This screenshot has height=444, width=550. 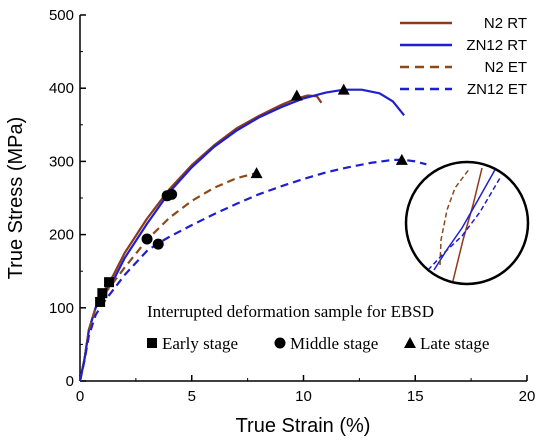 I want to click on inset-circle, so click(x=467, y=223).